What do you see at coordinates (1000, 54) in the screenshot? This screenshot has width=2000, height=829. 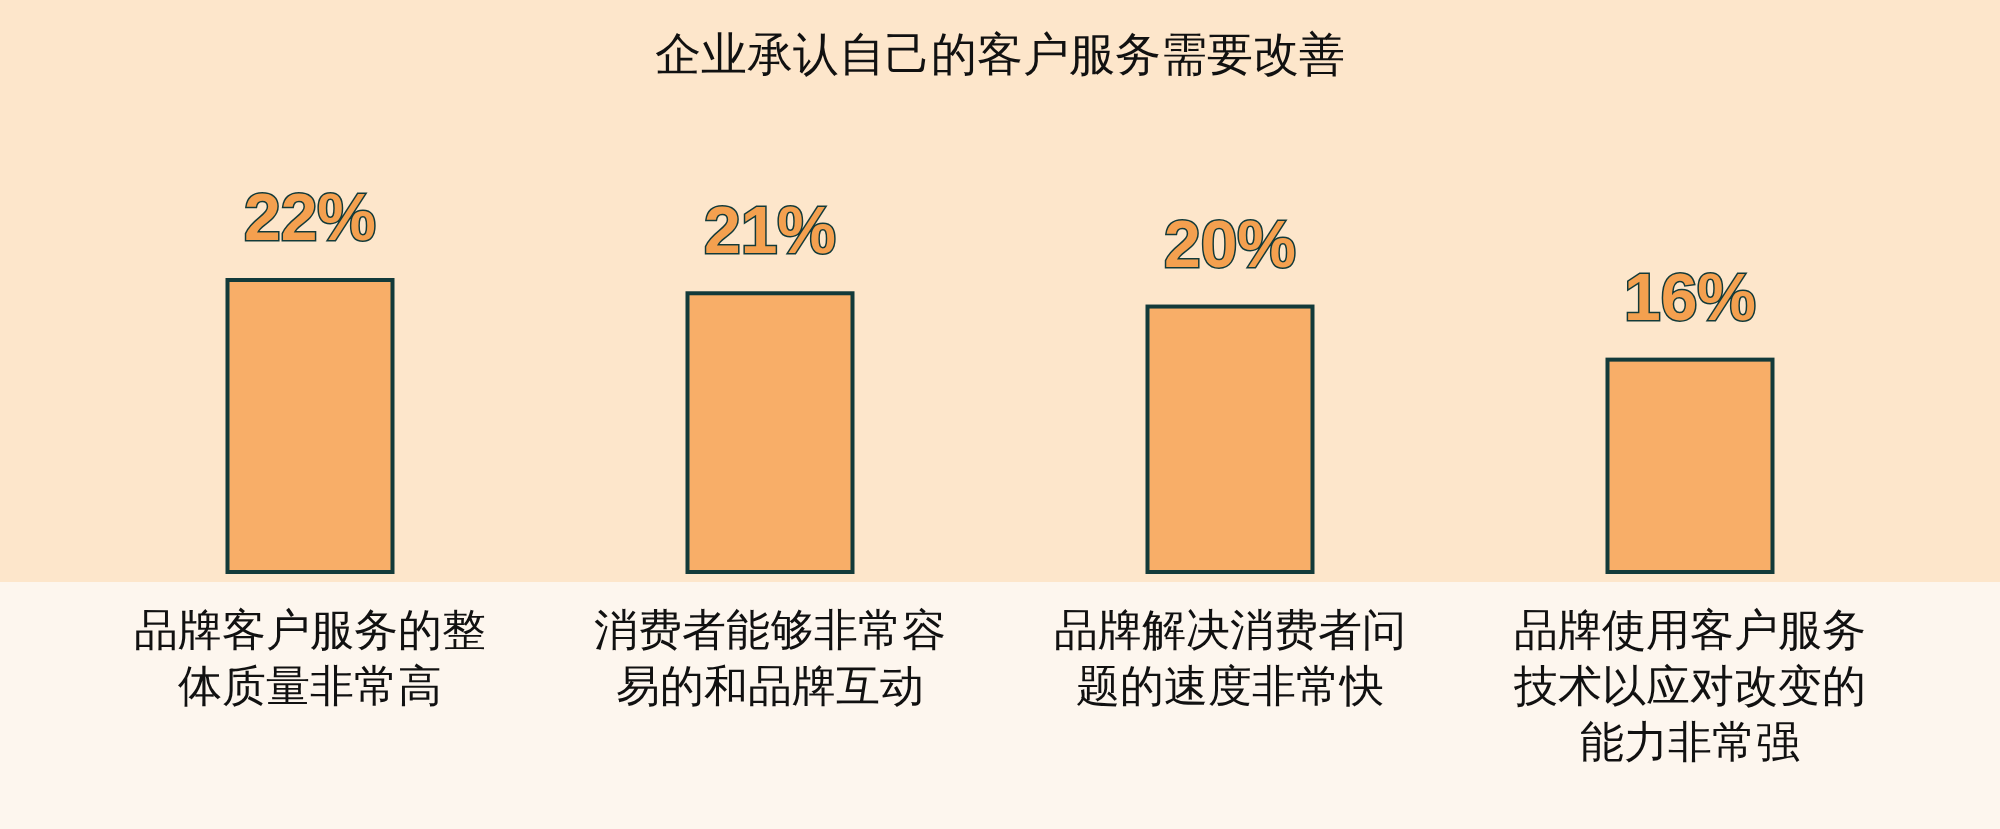 I see `chart-title: 企业承认自己的客户服务需要改善` at bounding box center [1000, 54].